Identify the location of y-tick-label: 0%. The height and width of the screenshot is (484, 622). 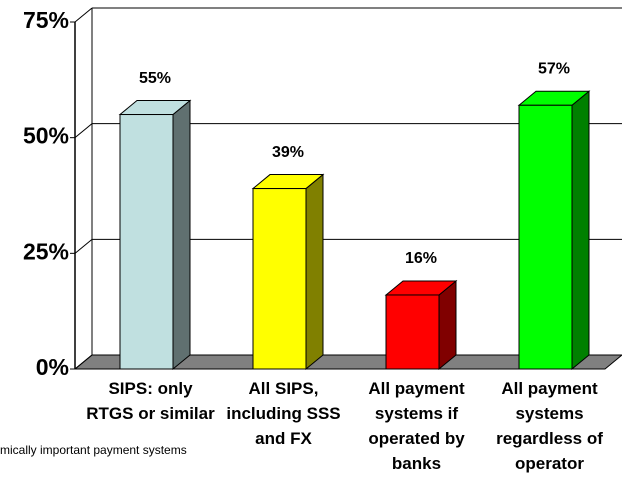
(52, 367).